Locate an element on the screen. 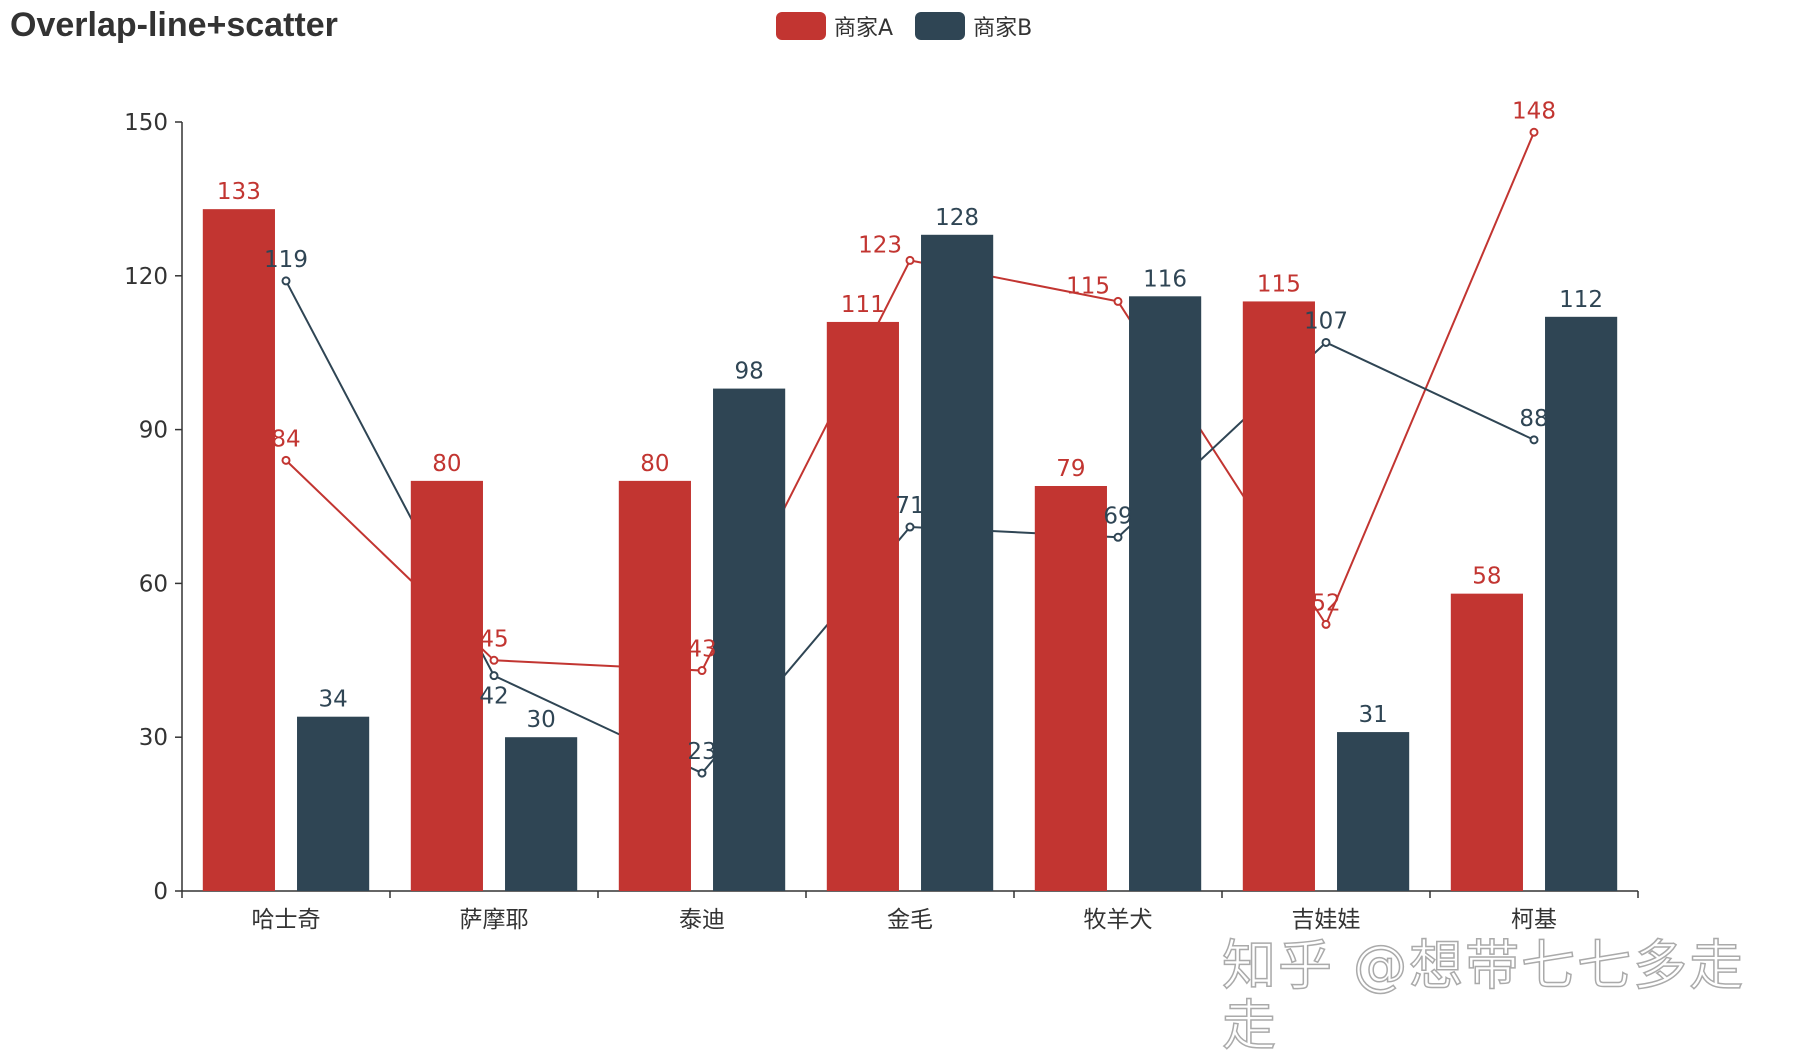 Image resolution: width=1800 pixels, height=1057 pixels. bar-label: 128 is located at coordinates (957, 218).